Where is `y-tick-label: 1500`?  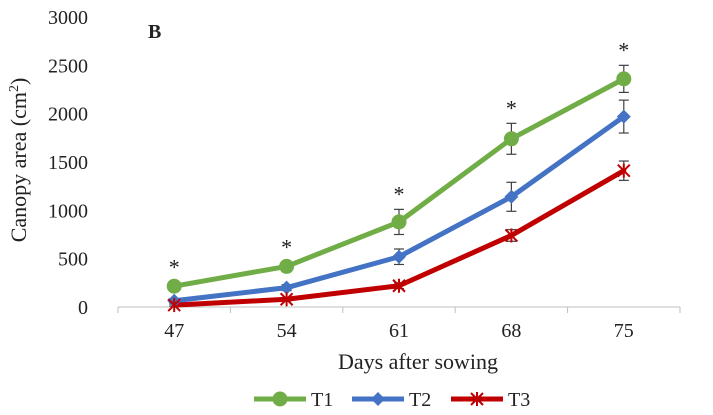
y-tick-label: 1500 is located at coordinates (68, 163).